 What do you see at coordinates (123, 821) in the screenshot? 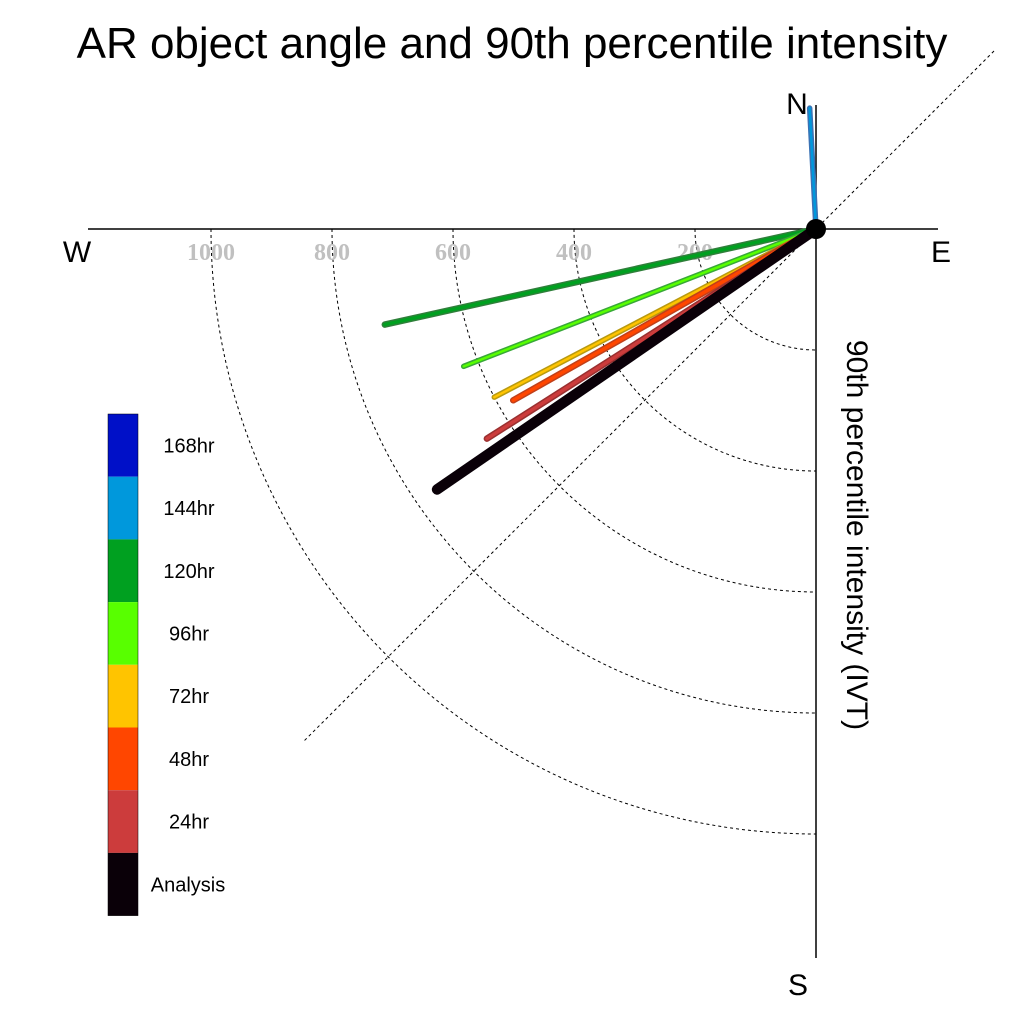
I see `legend-swatch-24hr` at bounding box center [123, 821].